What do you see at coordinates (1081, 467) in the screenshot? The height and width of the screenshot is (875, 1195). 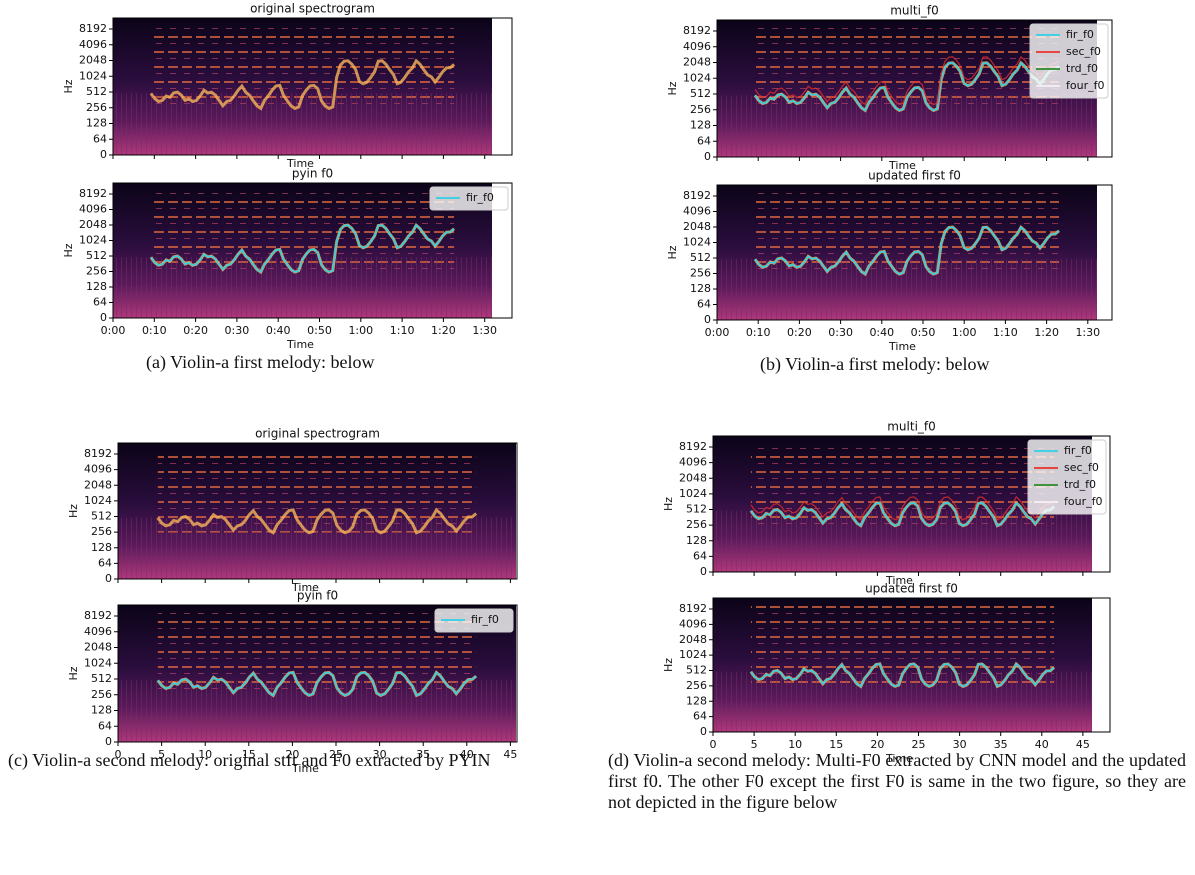 I see `legend-label: sec_f0` at bounding box center [1081, 467].